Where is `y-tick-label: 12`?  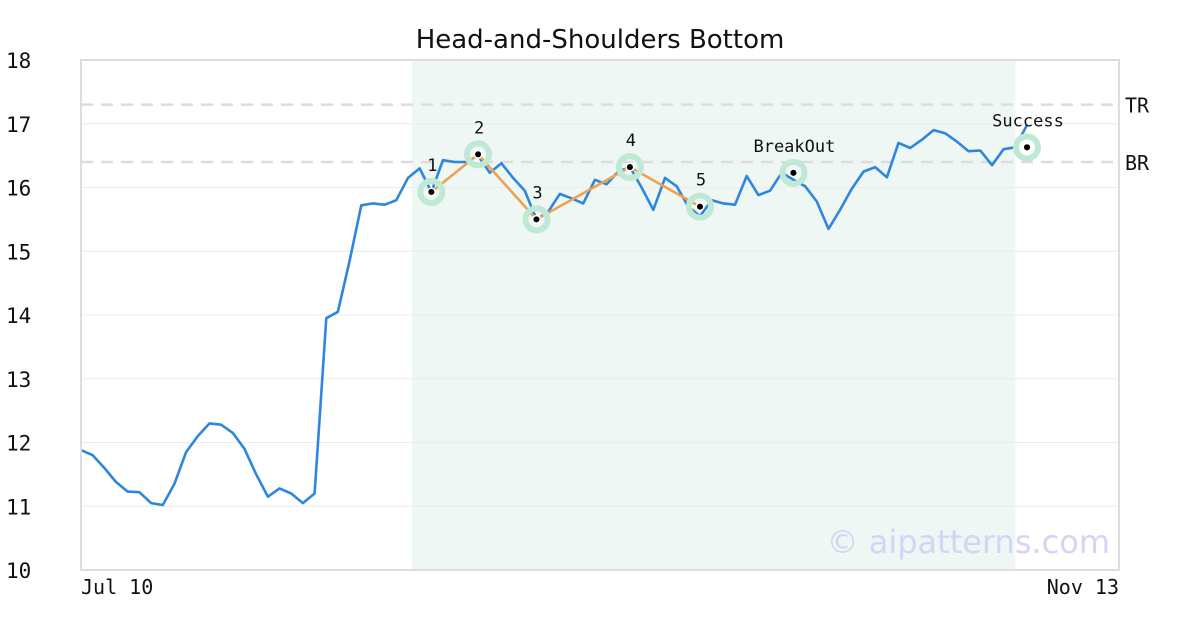
y-tick-label: 12 is located at coordinates (18, 444).